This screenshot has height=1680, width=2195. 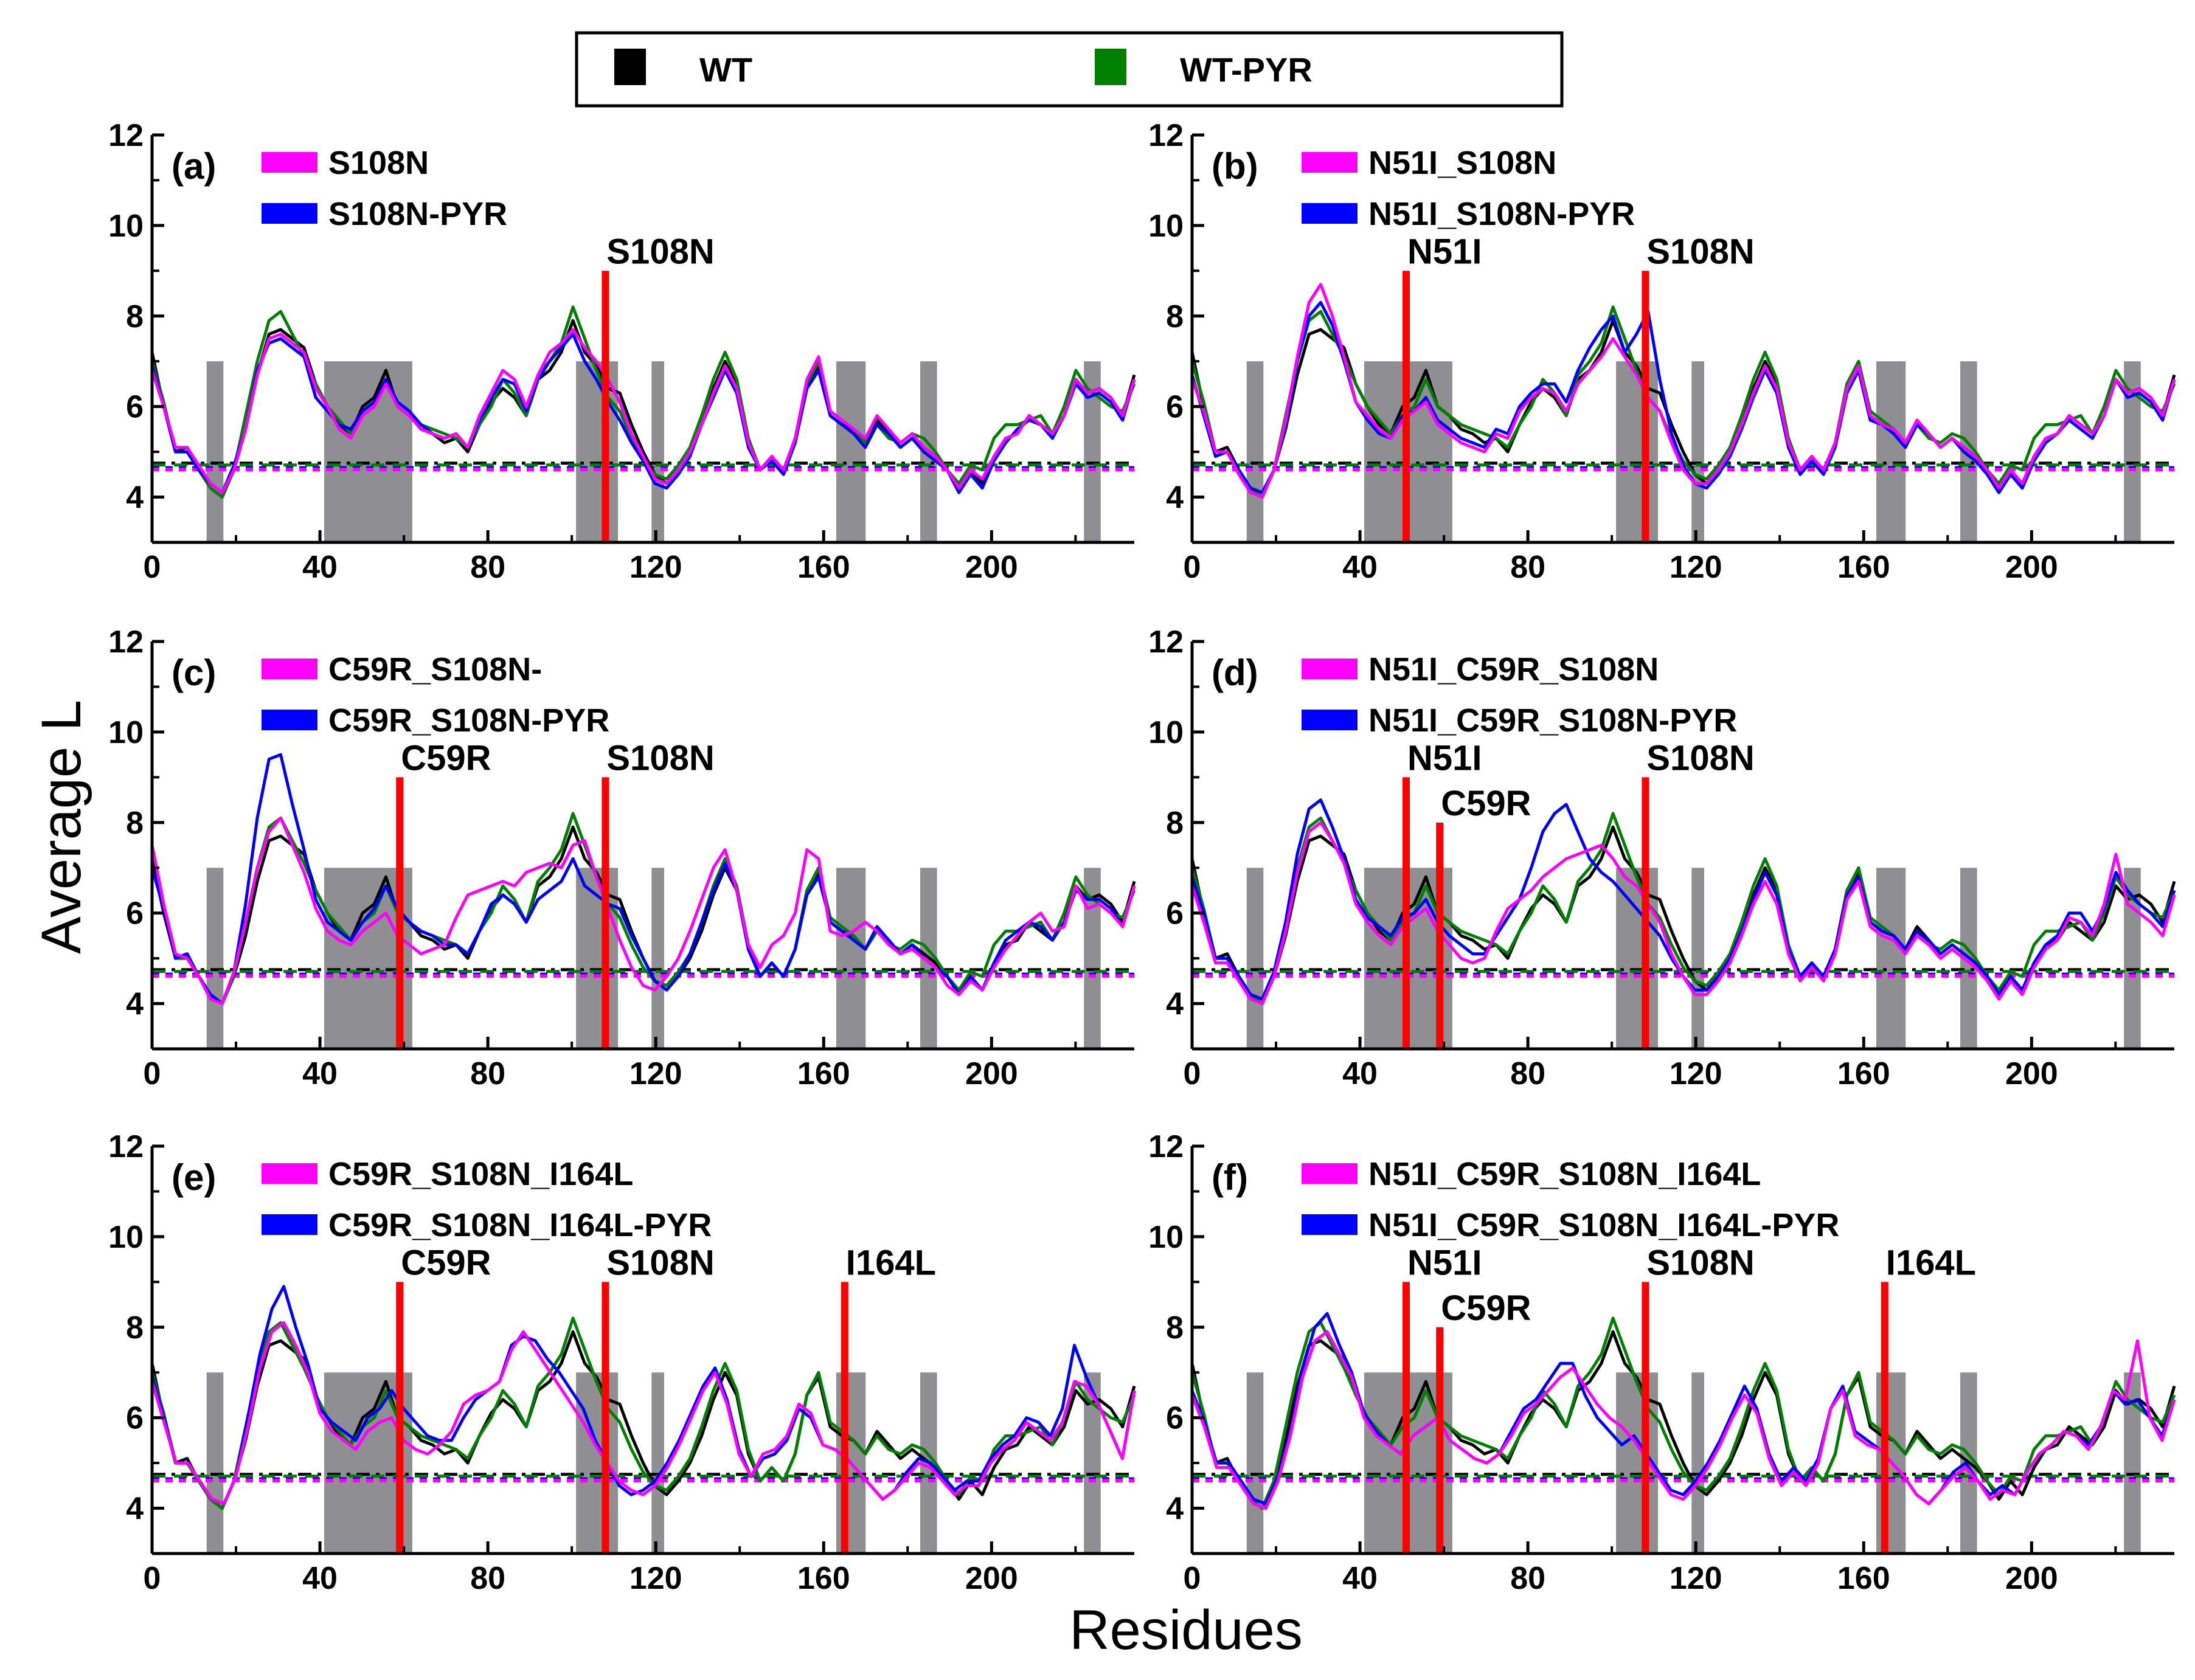 What do you see at coordinates (1235, 166) in the screenshot?
I see `panel-label: (b)` at bounding box center [1235, 166].